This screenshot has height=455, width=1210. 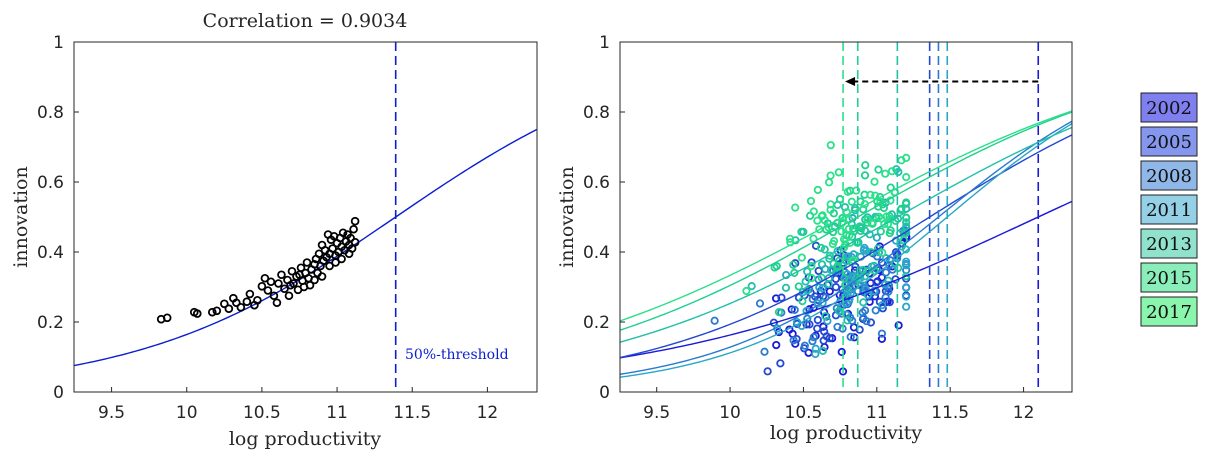 I want to click on left-y-tick-label: 0.8, so click(x=50, y=113).